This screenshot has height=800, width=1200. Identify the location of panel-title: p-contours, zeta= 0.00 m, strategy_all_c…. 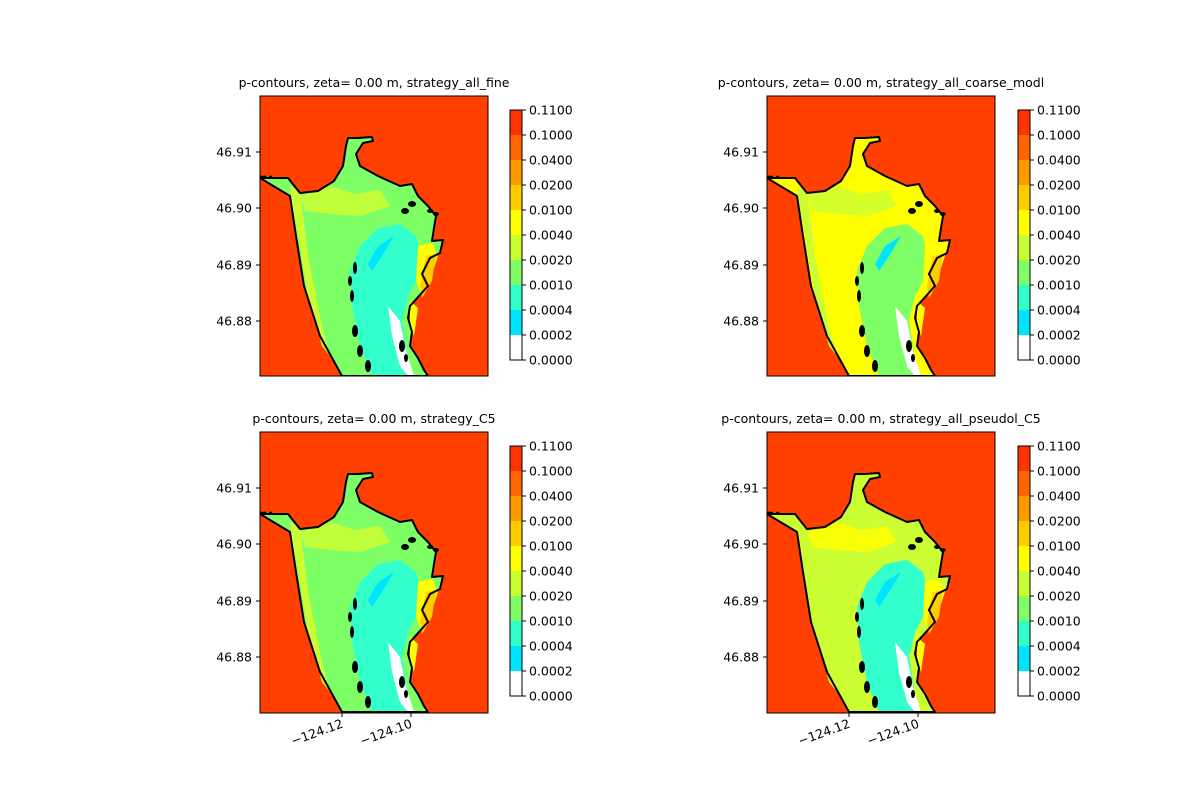
(881, 82).